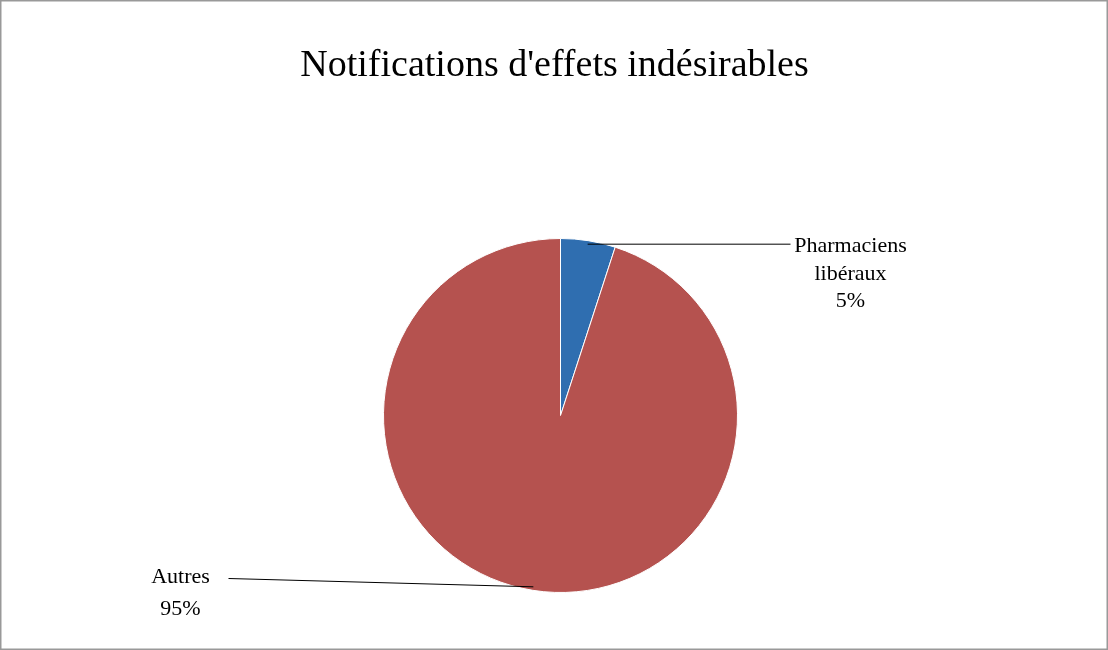 This screenshot has height=650, width=1108. Describe the element at coordinates (180, 575) in the screenshot. I see `slice-label: Autres` at that location.